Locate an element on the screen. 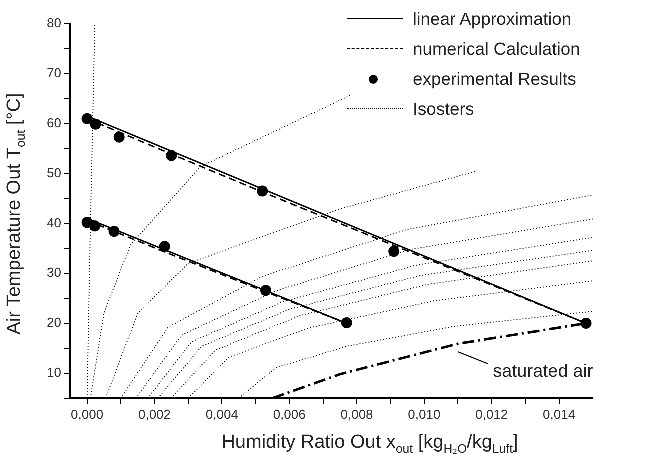 The image size is (653, 474). series-label: saturated air is located at coordinates (543, 370).